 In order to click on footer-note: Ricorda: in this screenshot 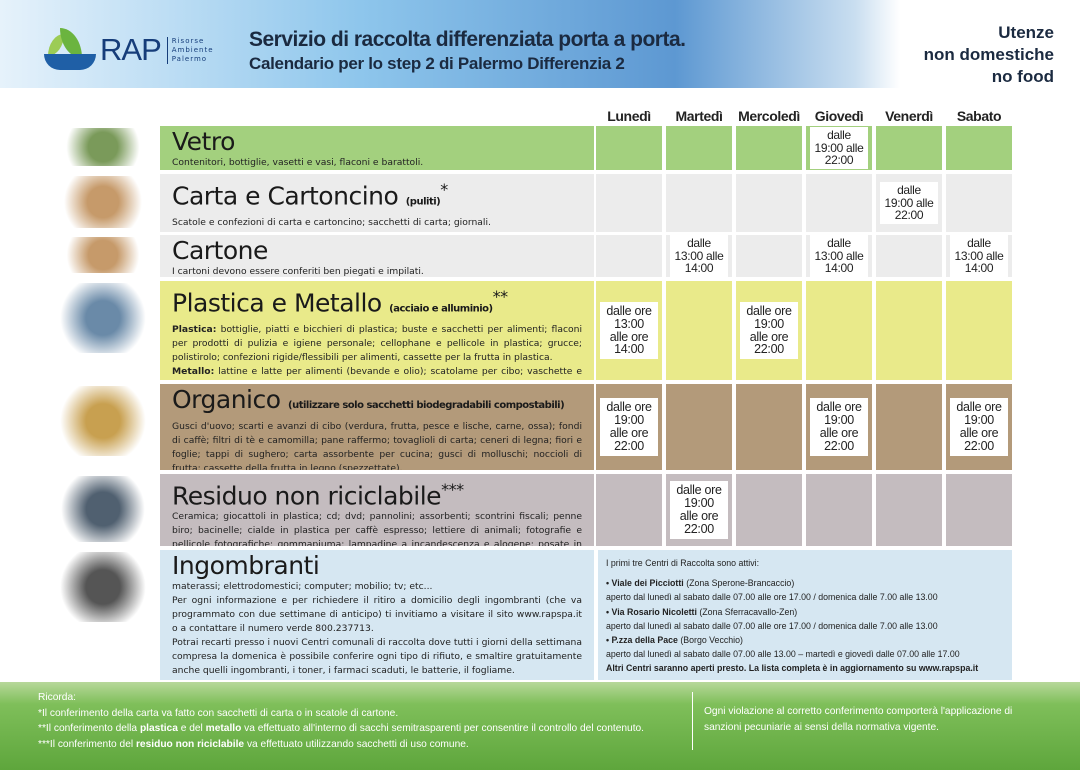, I will do `click(57, 697)`.